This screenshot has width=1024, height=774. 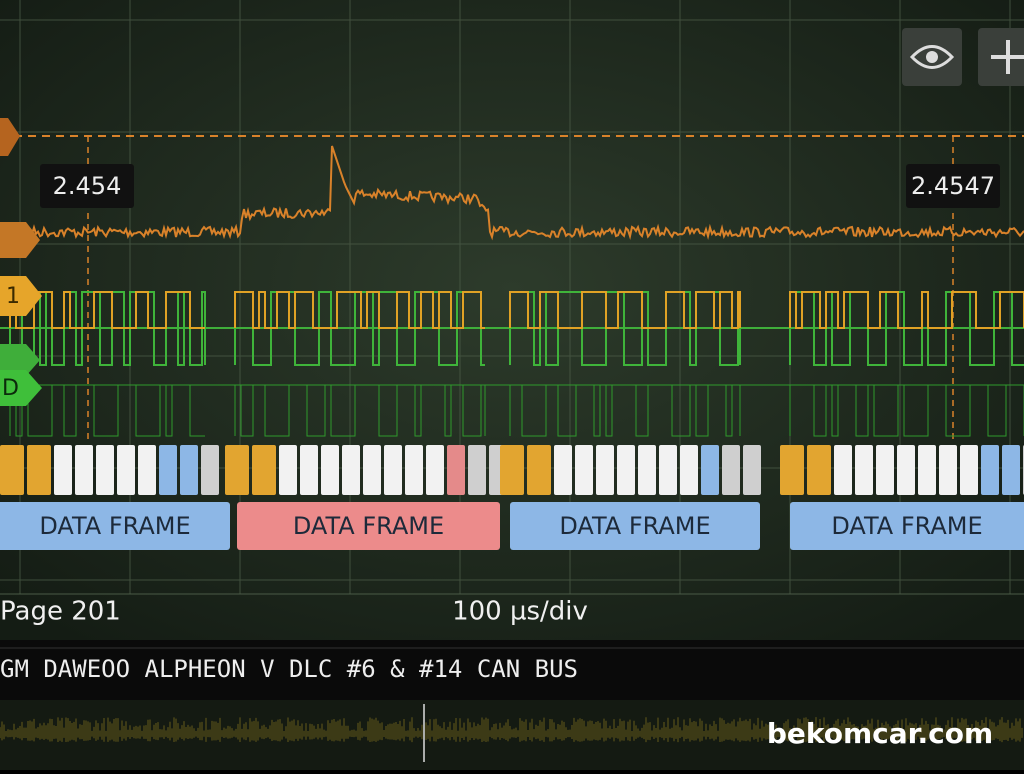 I want to click on trigger-marker, so click(x=10, y=137).